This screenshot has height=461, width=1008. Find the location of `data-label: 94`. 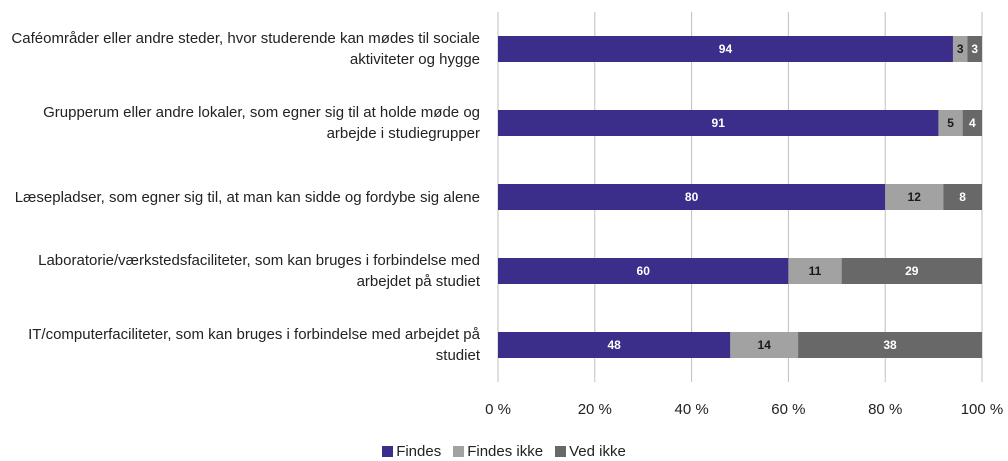

data-label: 94 is located at coordinates (726, 49).